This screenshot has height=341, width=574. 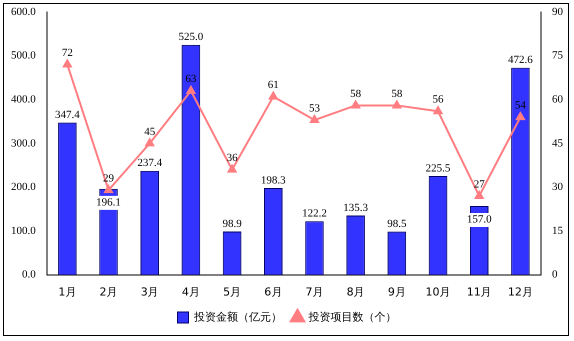 What do you see at coordinates (191, 37) in the screenshot?
I see `data-label: 525.0` at bounding box center [191, 37].